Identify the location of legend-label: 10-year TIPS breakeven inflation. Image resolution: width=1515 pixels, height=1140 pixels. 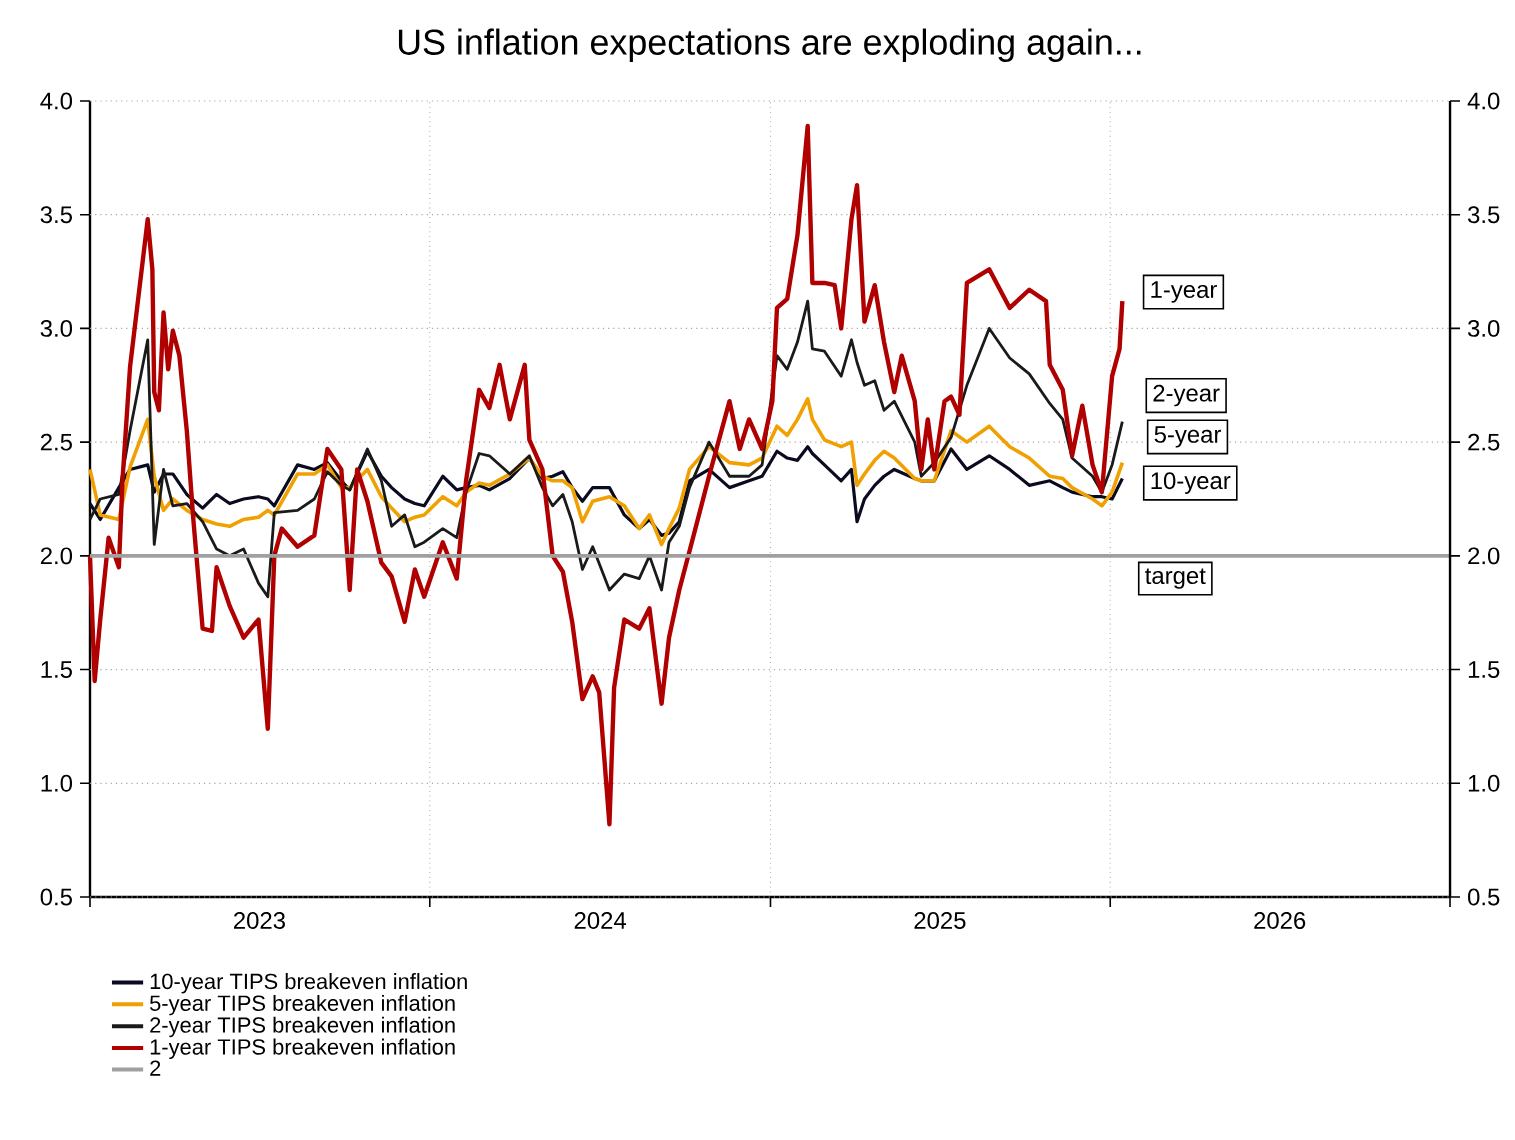
(308, 983).